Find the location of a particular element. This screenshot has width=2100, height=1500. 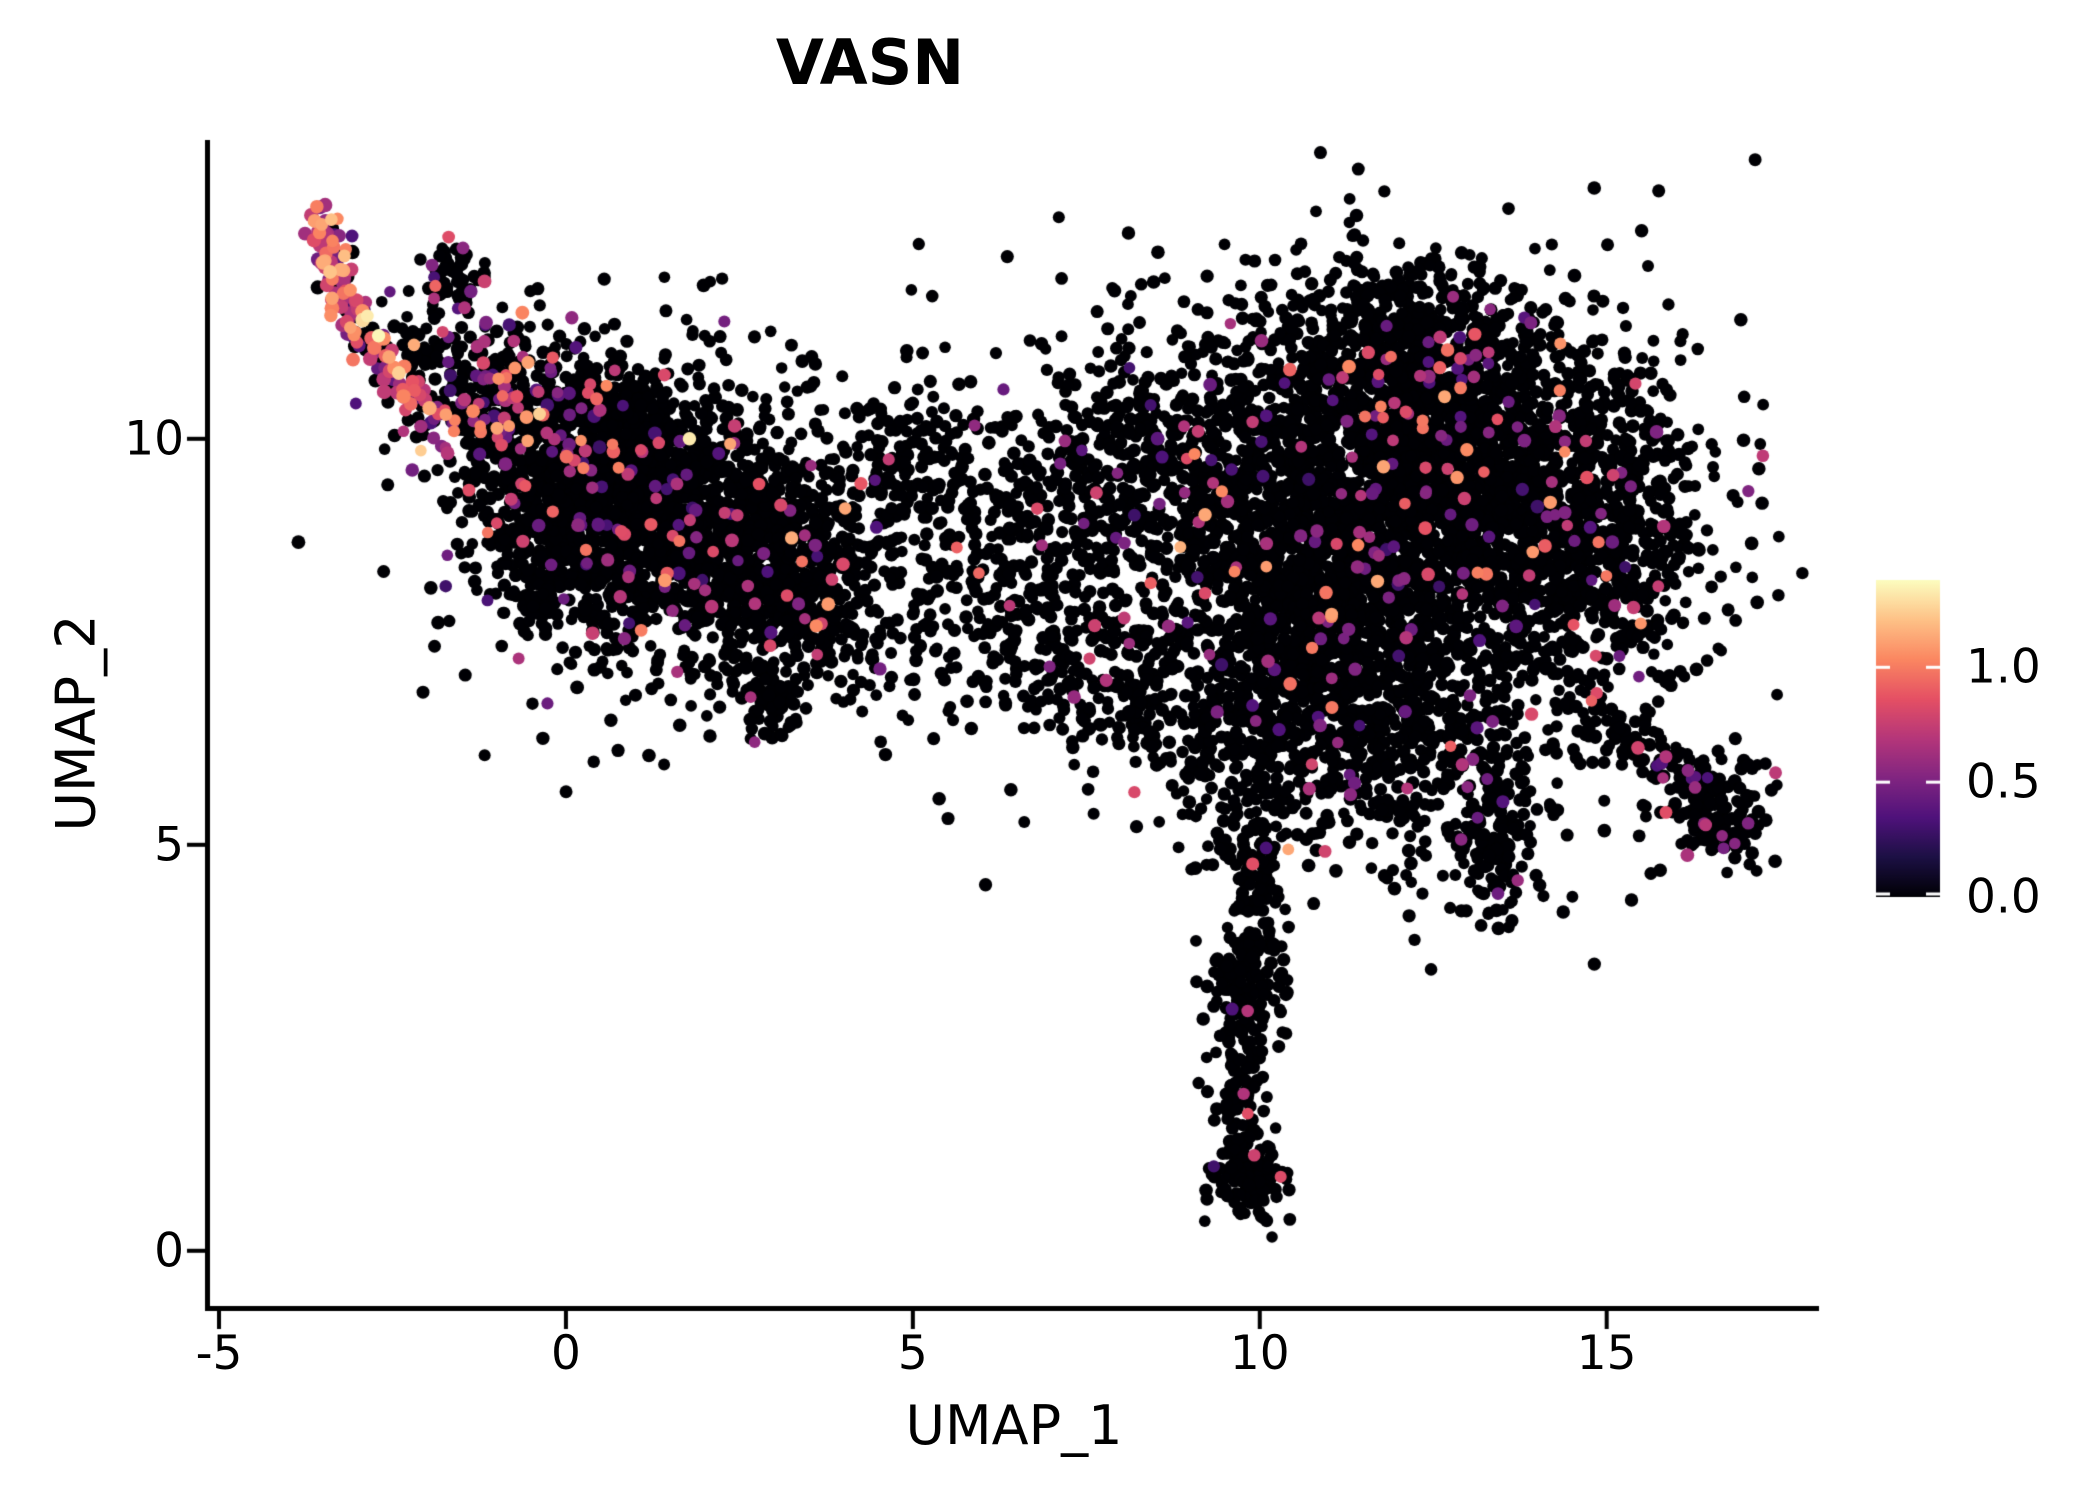

chart-title: VASN is located at coordinates (870, 62).